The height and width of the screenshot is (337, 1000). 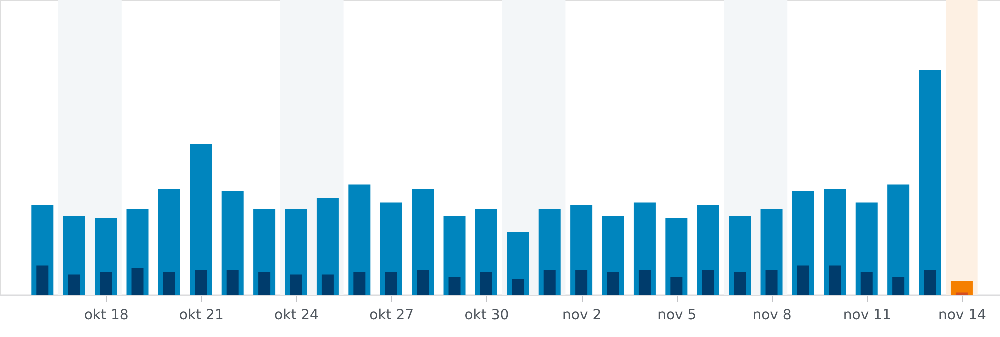 I want to click on x-tick-label: okt 21, so click(x=201, y=316).